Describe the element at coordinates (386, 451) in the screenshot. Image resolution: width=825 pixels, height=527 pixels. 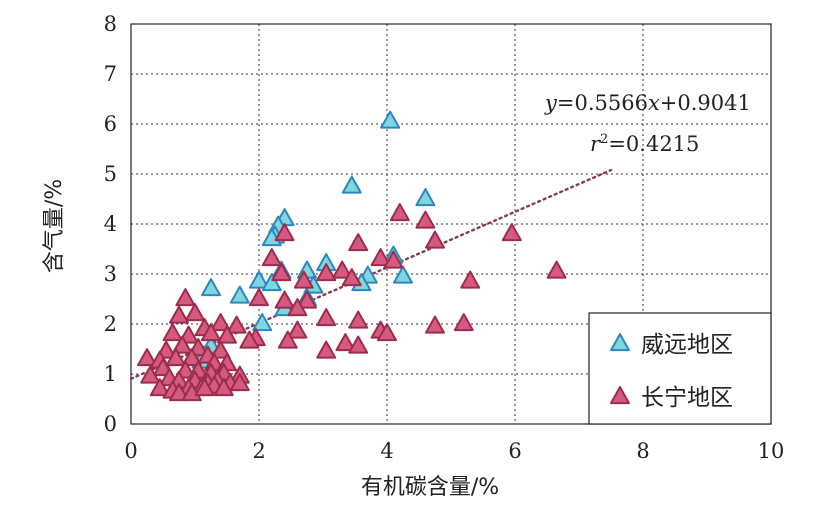
I see `x-tick-label: 4` at that location.